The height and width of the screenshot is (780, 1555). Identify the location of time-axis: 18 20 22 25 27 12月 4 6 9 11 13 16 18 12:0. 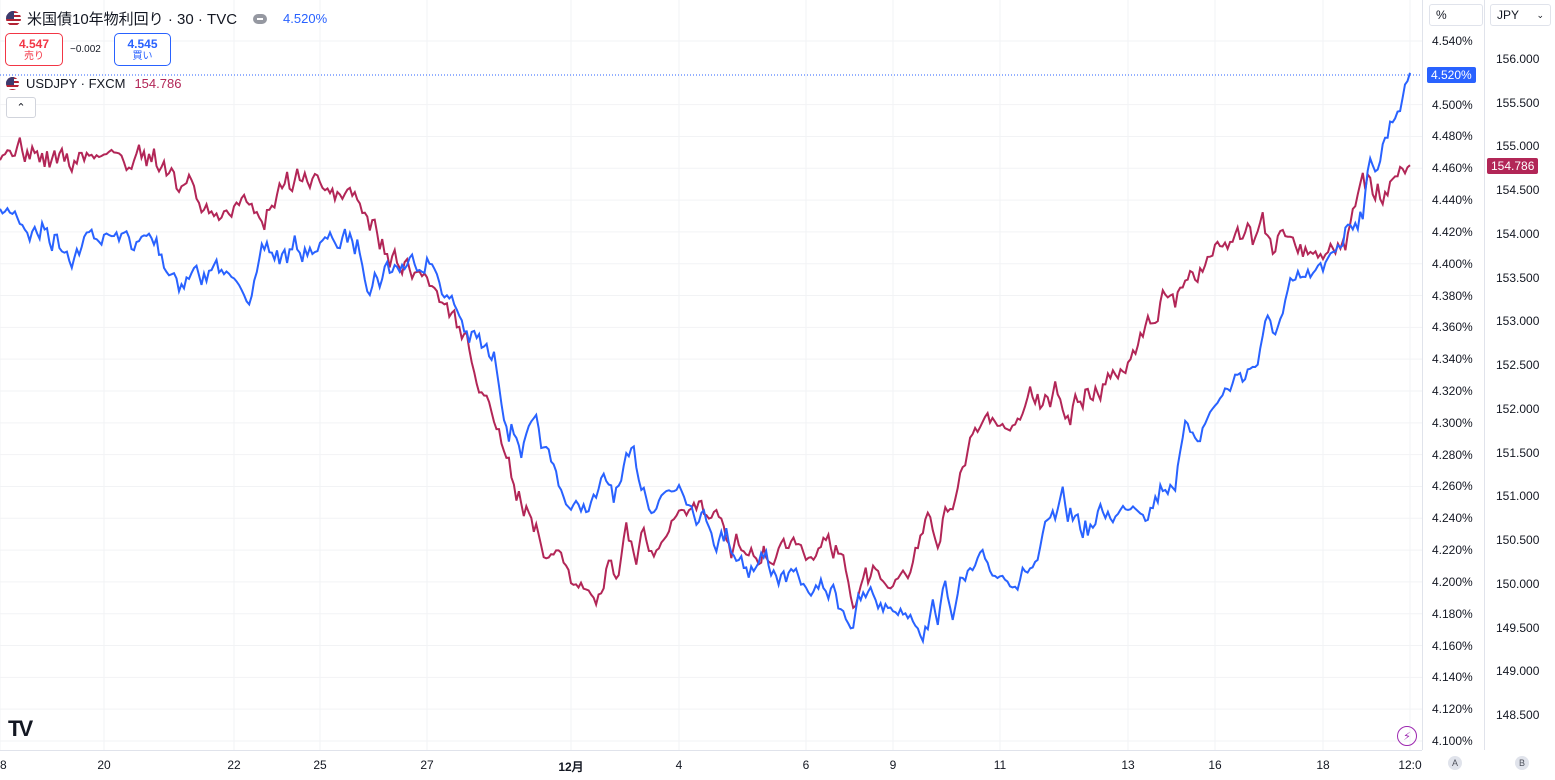
(711, 765).